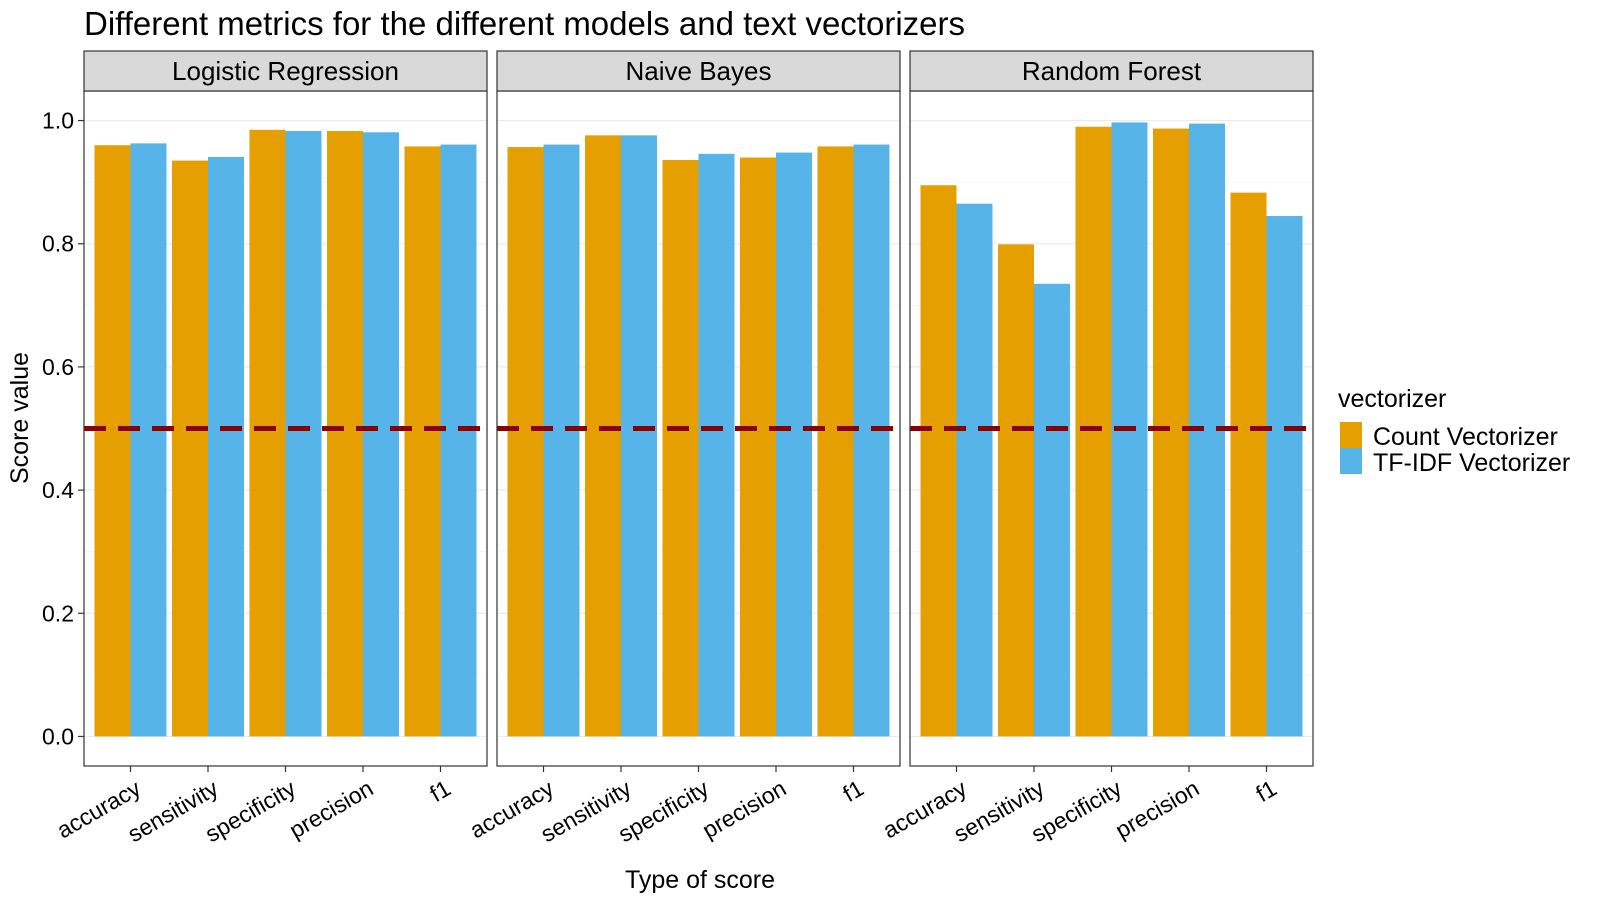 This screenshot has height=900, width=1600. Describe the element at coordinates (58, 613) in the screenshot. I see `y-tick-label: 0.2` at that location.